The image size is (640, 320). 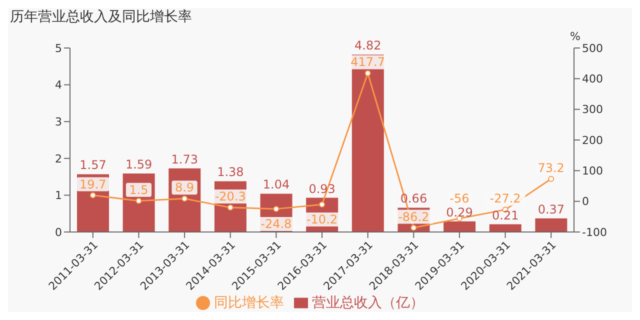 I want to click on y2-axis-title: %, so click(x=575, y=36).